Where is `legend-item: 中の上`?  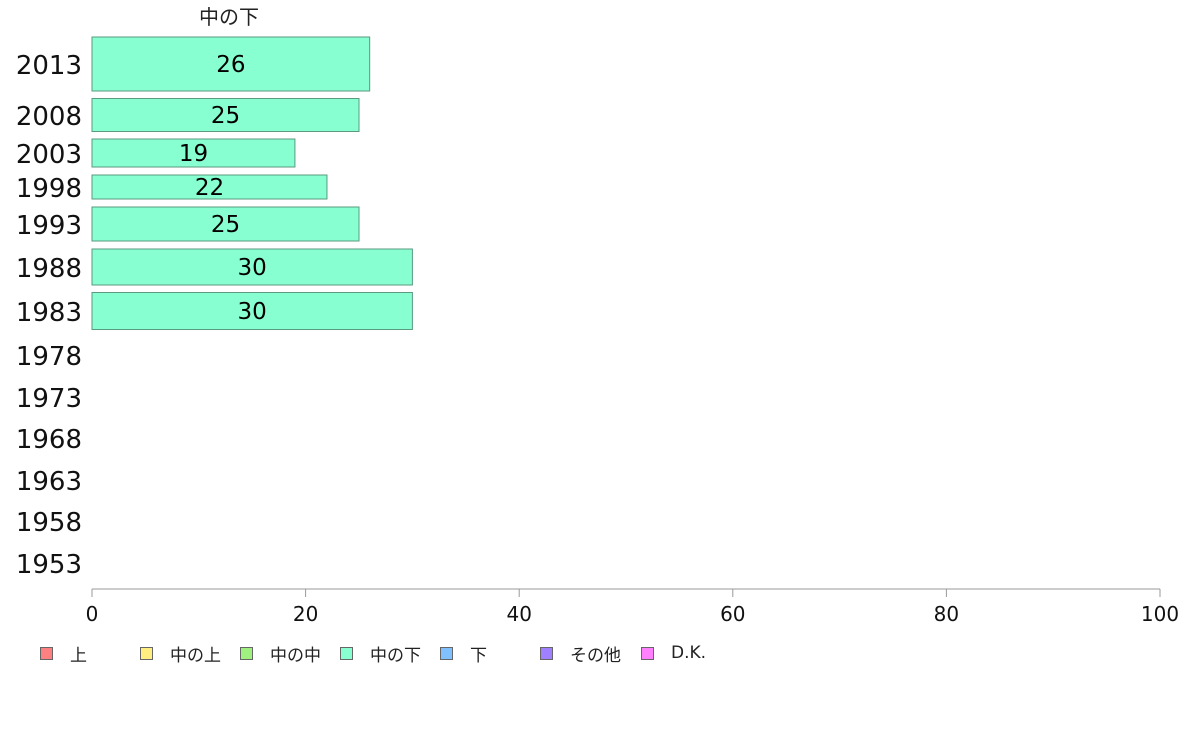 legend-item: 中の上 is located at coordinates (180, 654).